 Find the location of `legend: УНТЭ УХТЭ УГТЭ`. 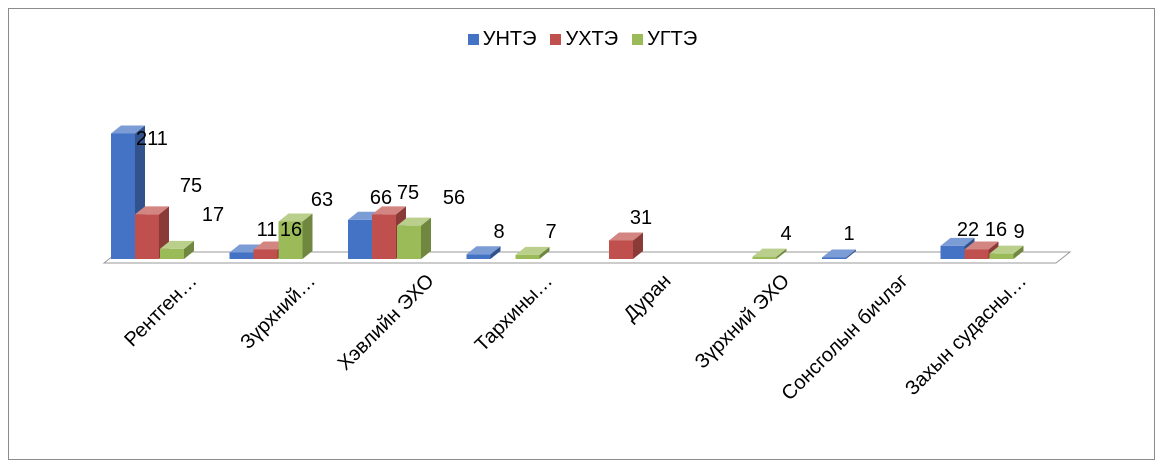

legend: УНТЭ УХТЭ УГТЭ is located at coordinates (582, 39).